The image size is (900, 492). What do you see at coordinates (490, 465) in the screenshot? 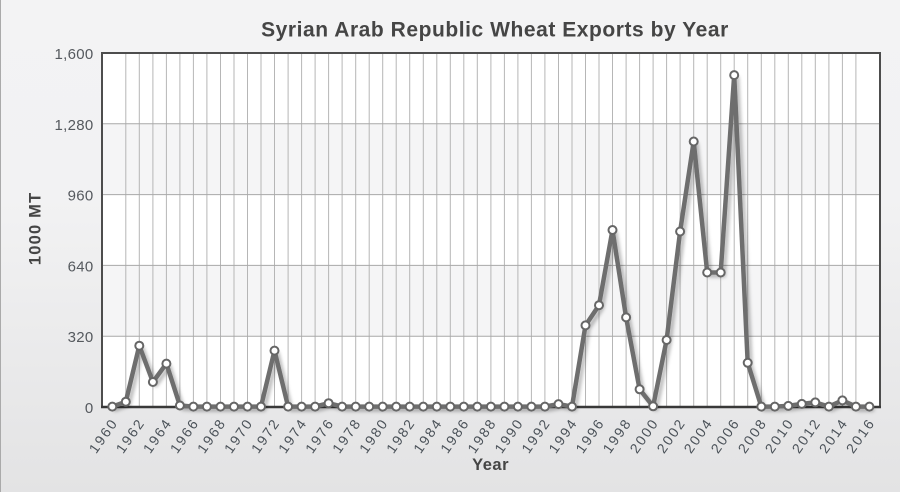
I see `svg-text: Year` at bounding box center [490, 465].